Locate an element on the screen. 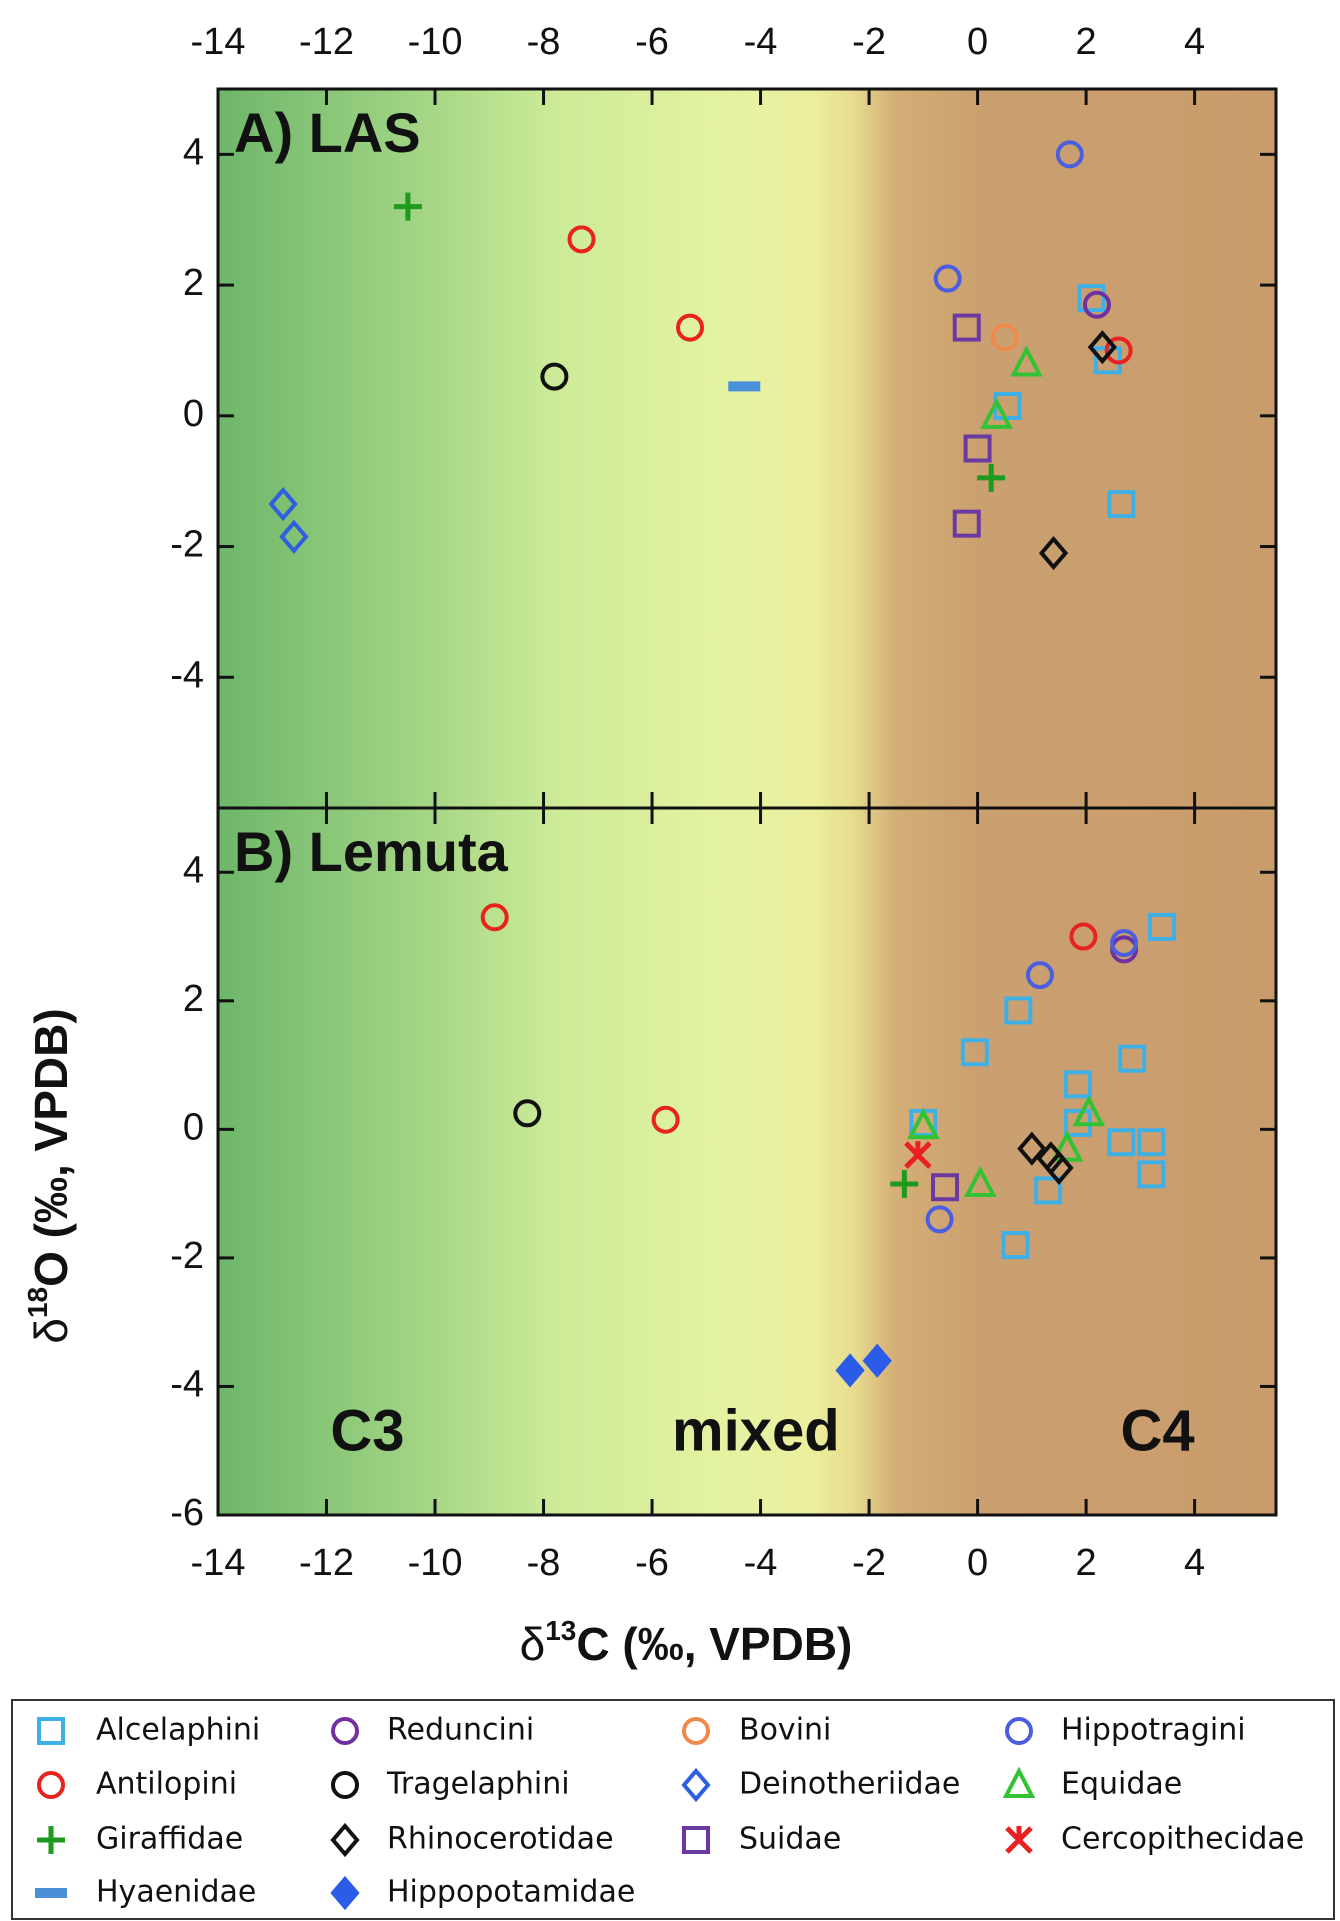  legend-label: Antilopini is located at coordinates (166, 1784).